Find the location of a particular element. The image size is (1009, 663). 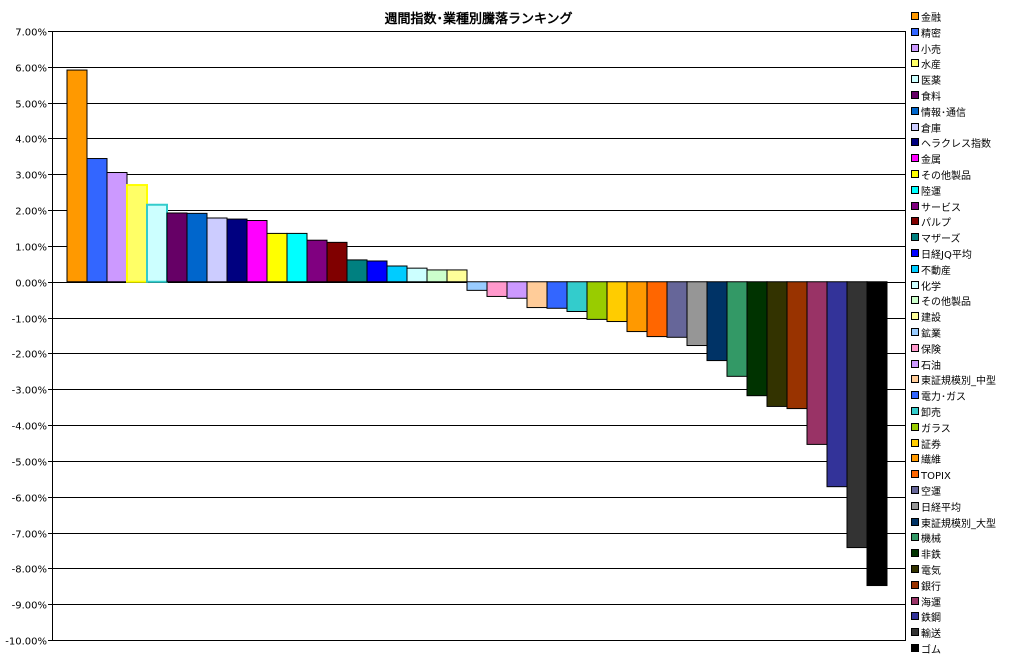

y-tick-label: 2.00% is located at coordinates (31, 212).